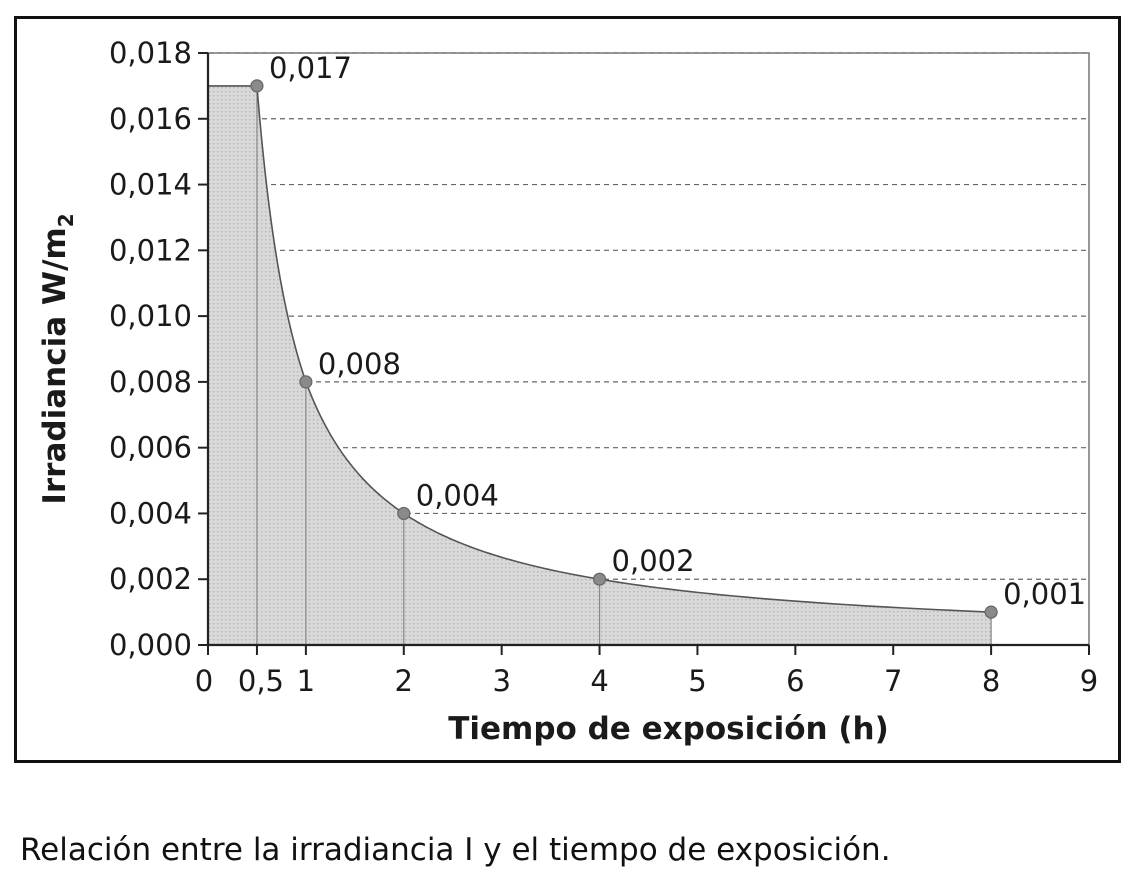  I want to click on y-tick-label: 0,014, so click(150, 185).